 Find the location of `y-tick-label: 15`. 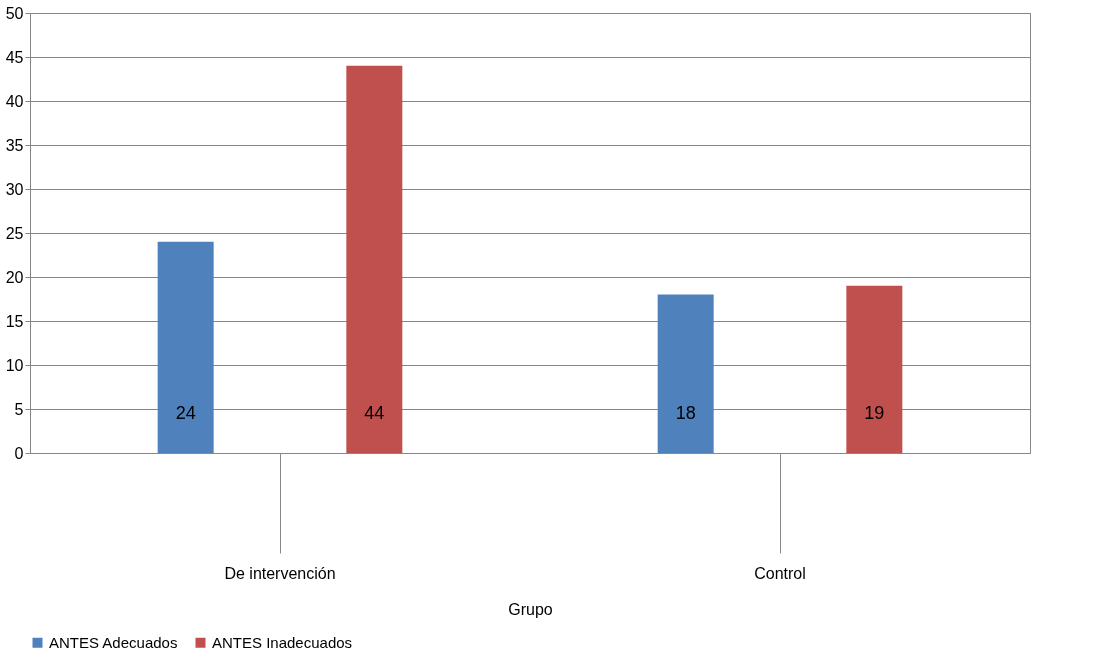

y-tick-label: 15 is located at coordinates (14, 321).